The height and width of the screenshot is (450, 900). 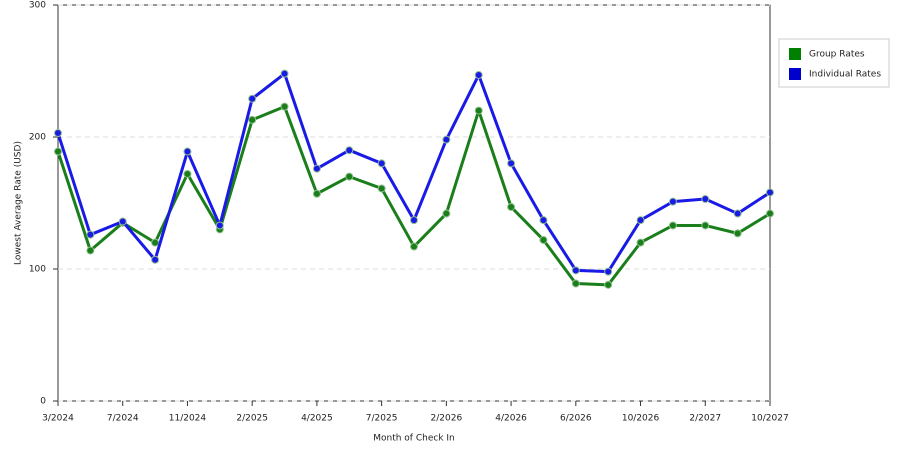 I want to click on x-tick-label: 10/2027, so click(x=769, y=419).